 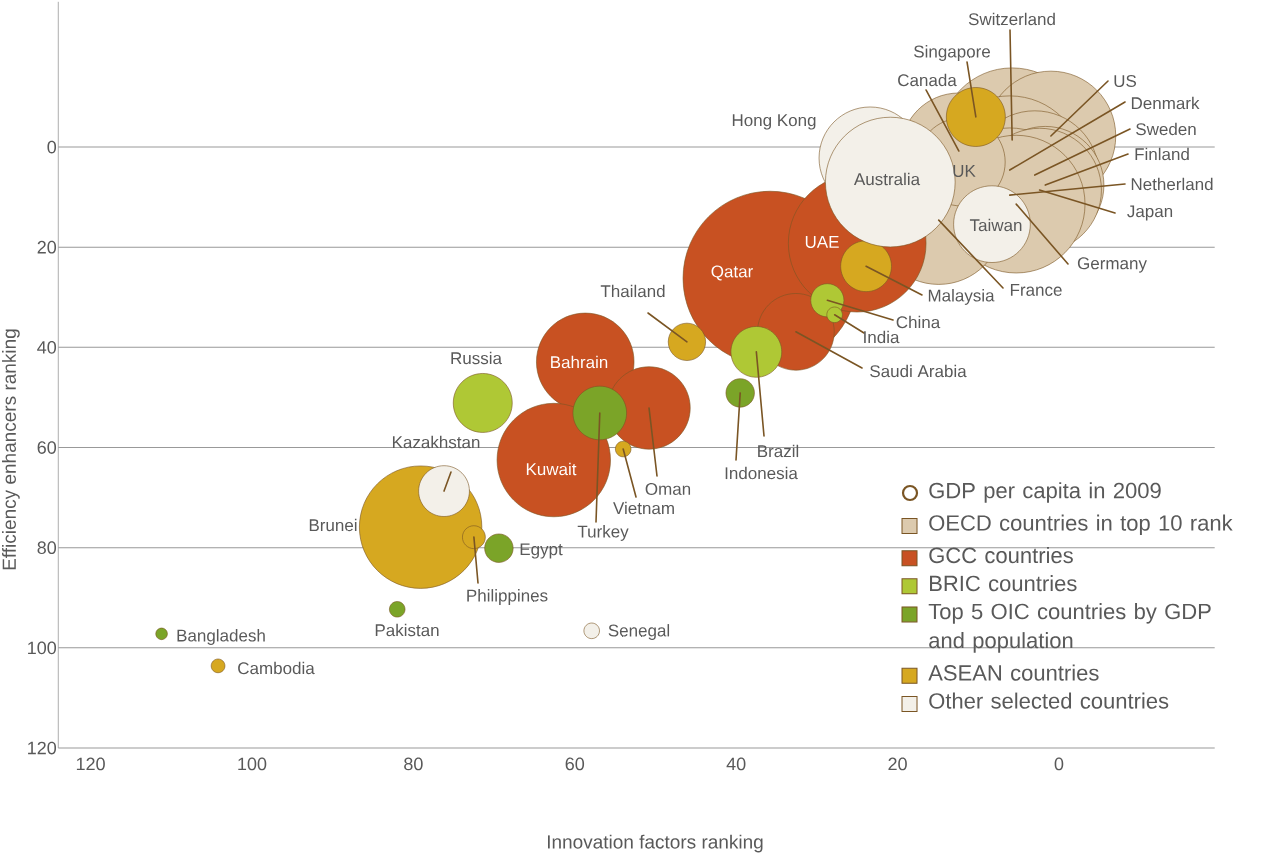 I want to click on y-tick-label: 120, so click(x=42, y=748).